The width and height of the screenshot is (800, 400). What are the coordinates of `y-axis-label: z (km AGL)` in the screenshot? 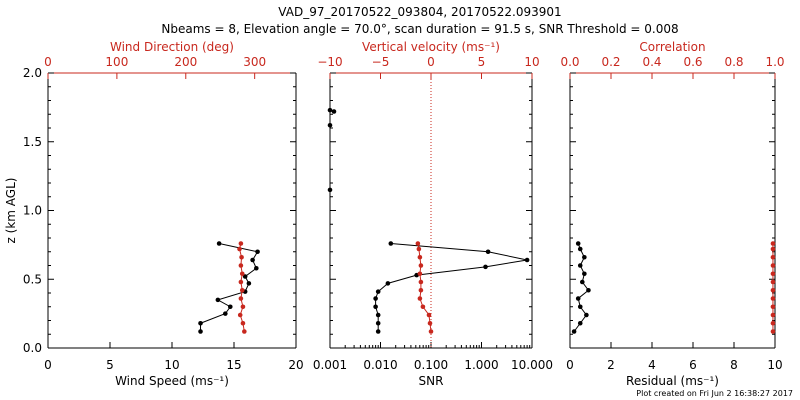 It's located at (11, 211).